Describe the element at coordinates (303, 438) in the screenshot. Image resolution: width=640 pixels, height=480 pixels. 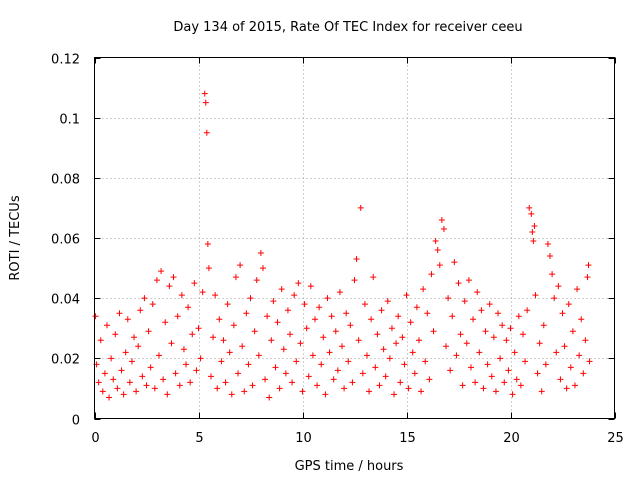
I see `x-tick-label: 10` at that location.